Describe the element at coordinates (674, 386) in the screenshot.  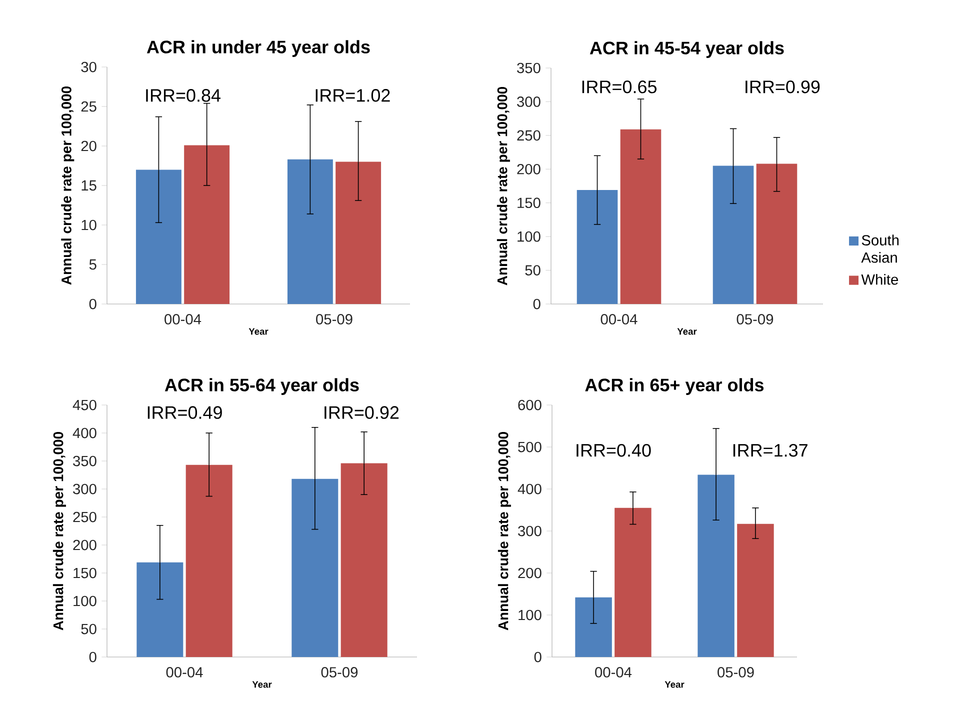
I see `chart-title: ACR in 65+ year olds` at that location.